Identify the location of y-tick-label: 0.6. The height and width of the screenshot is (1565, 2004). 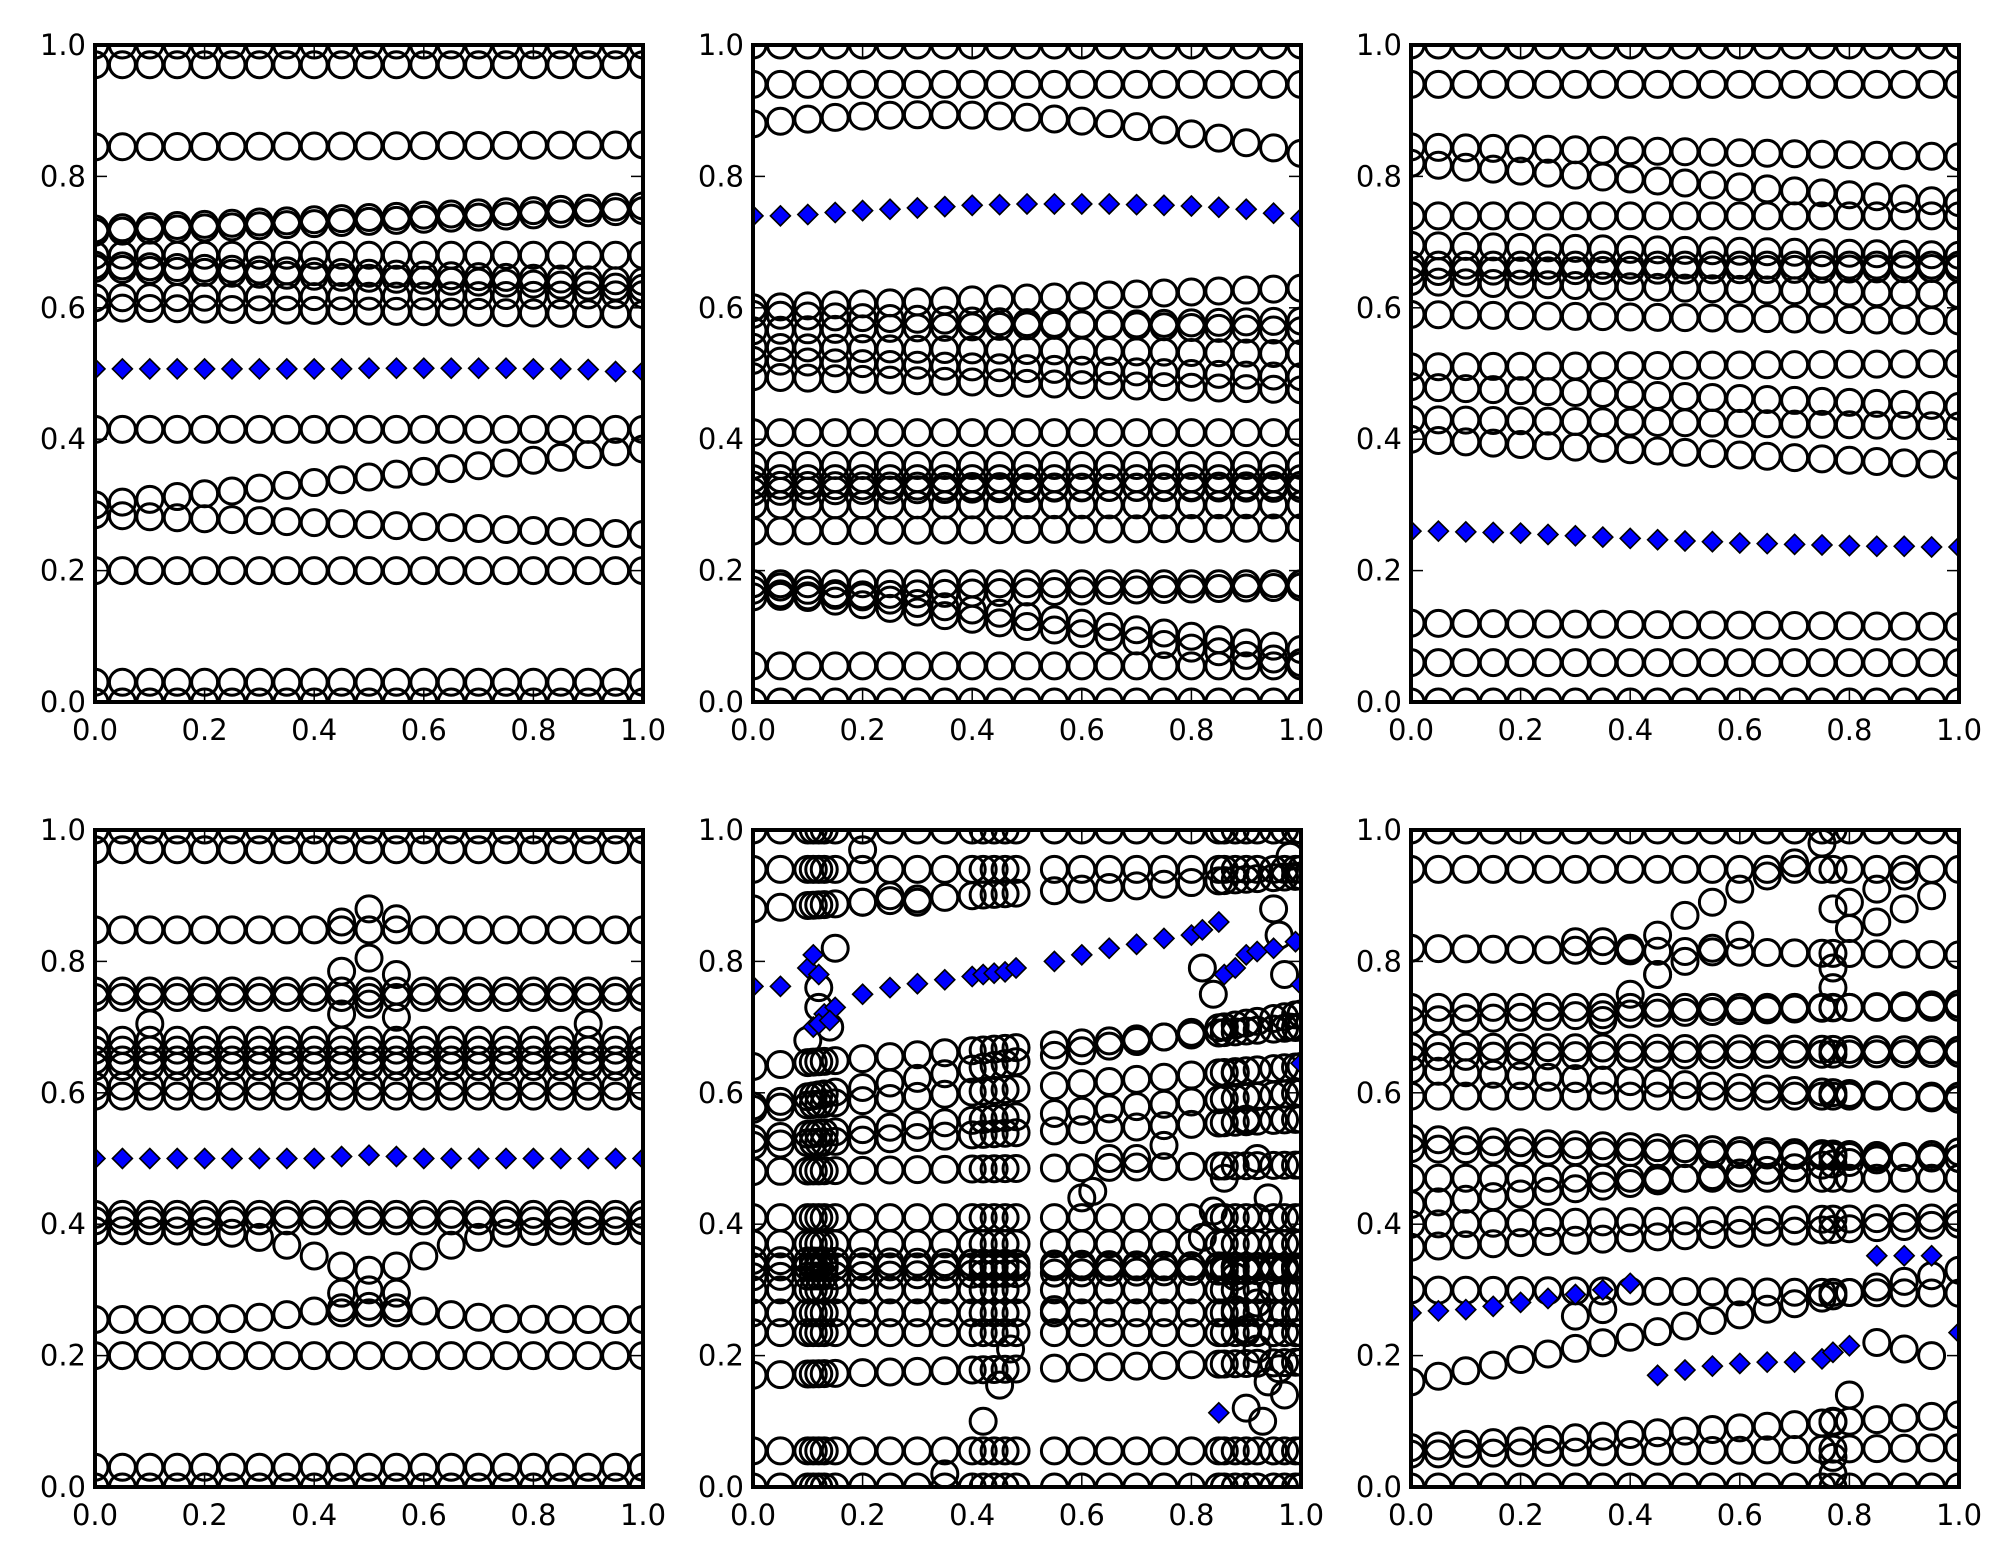
(63, 308).